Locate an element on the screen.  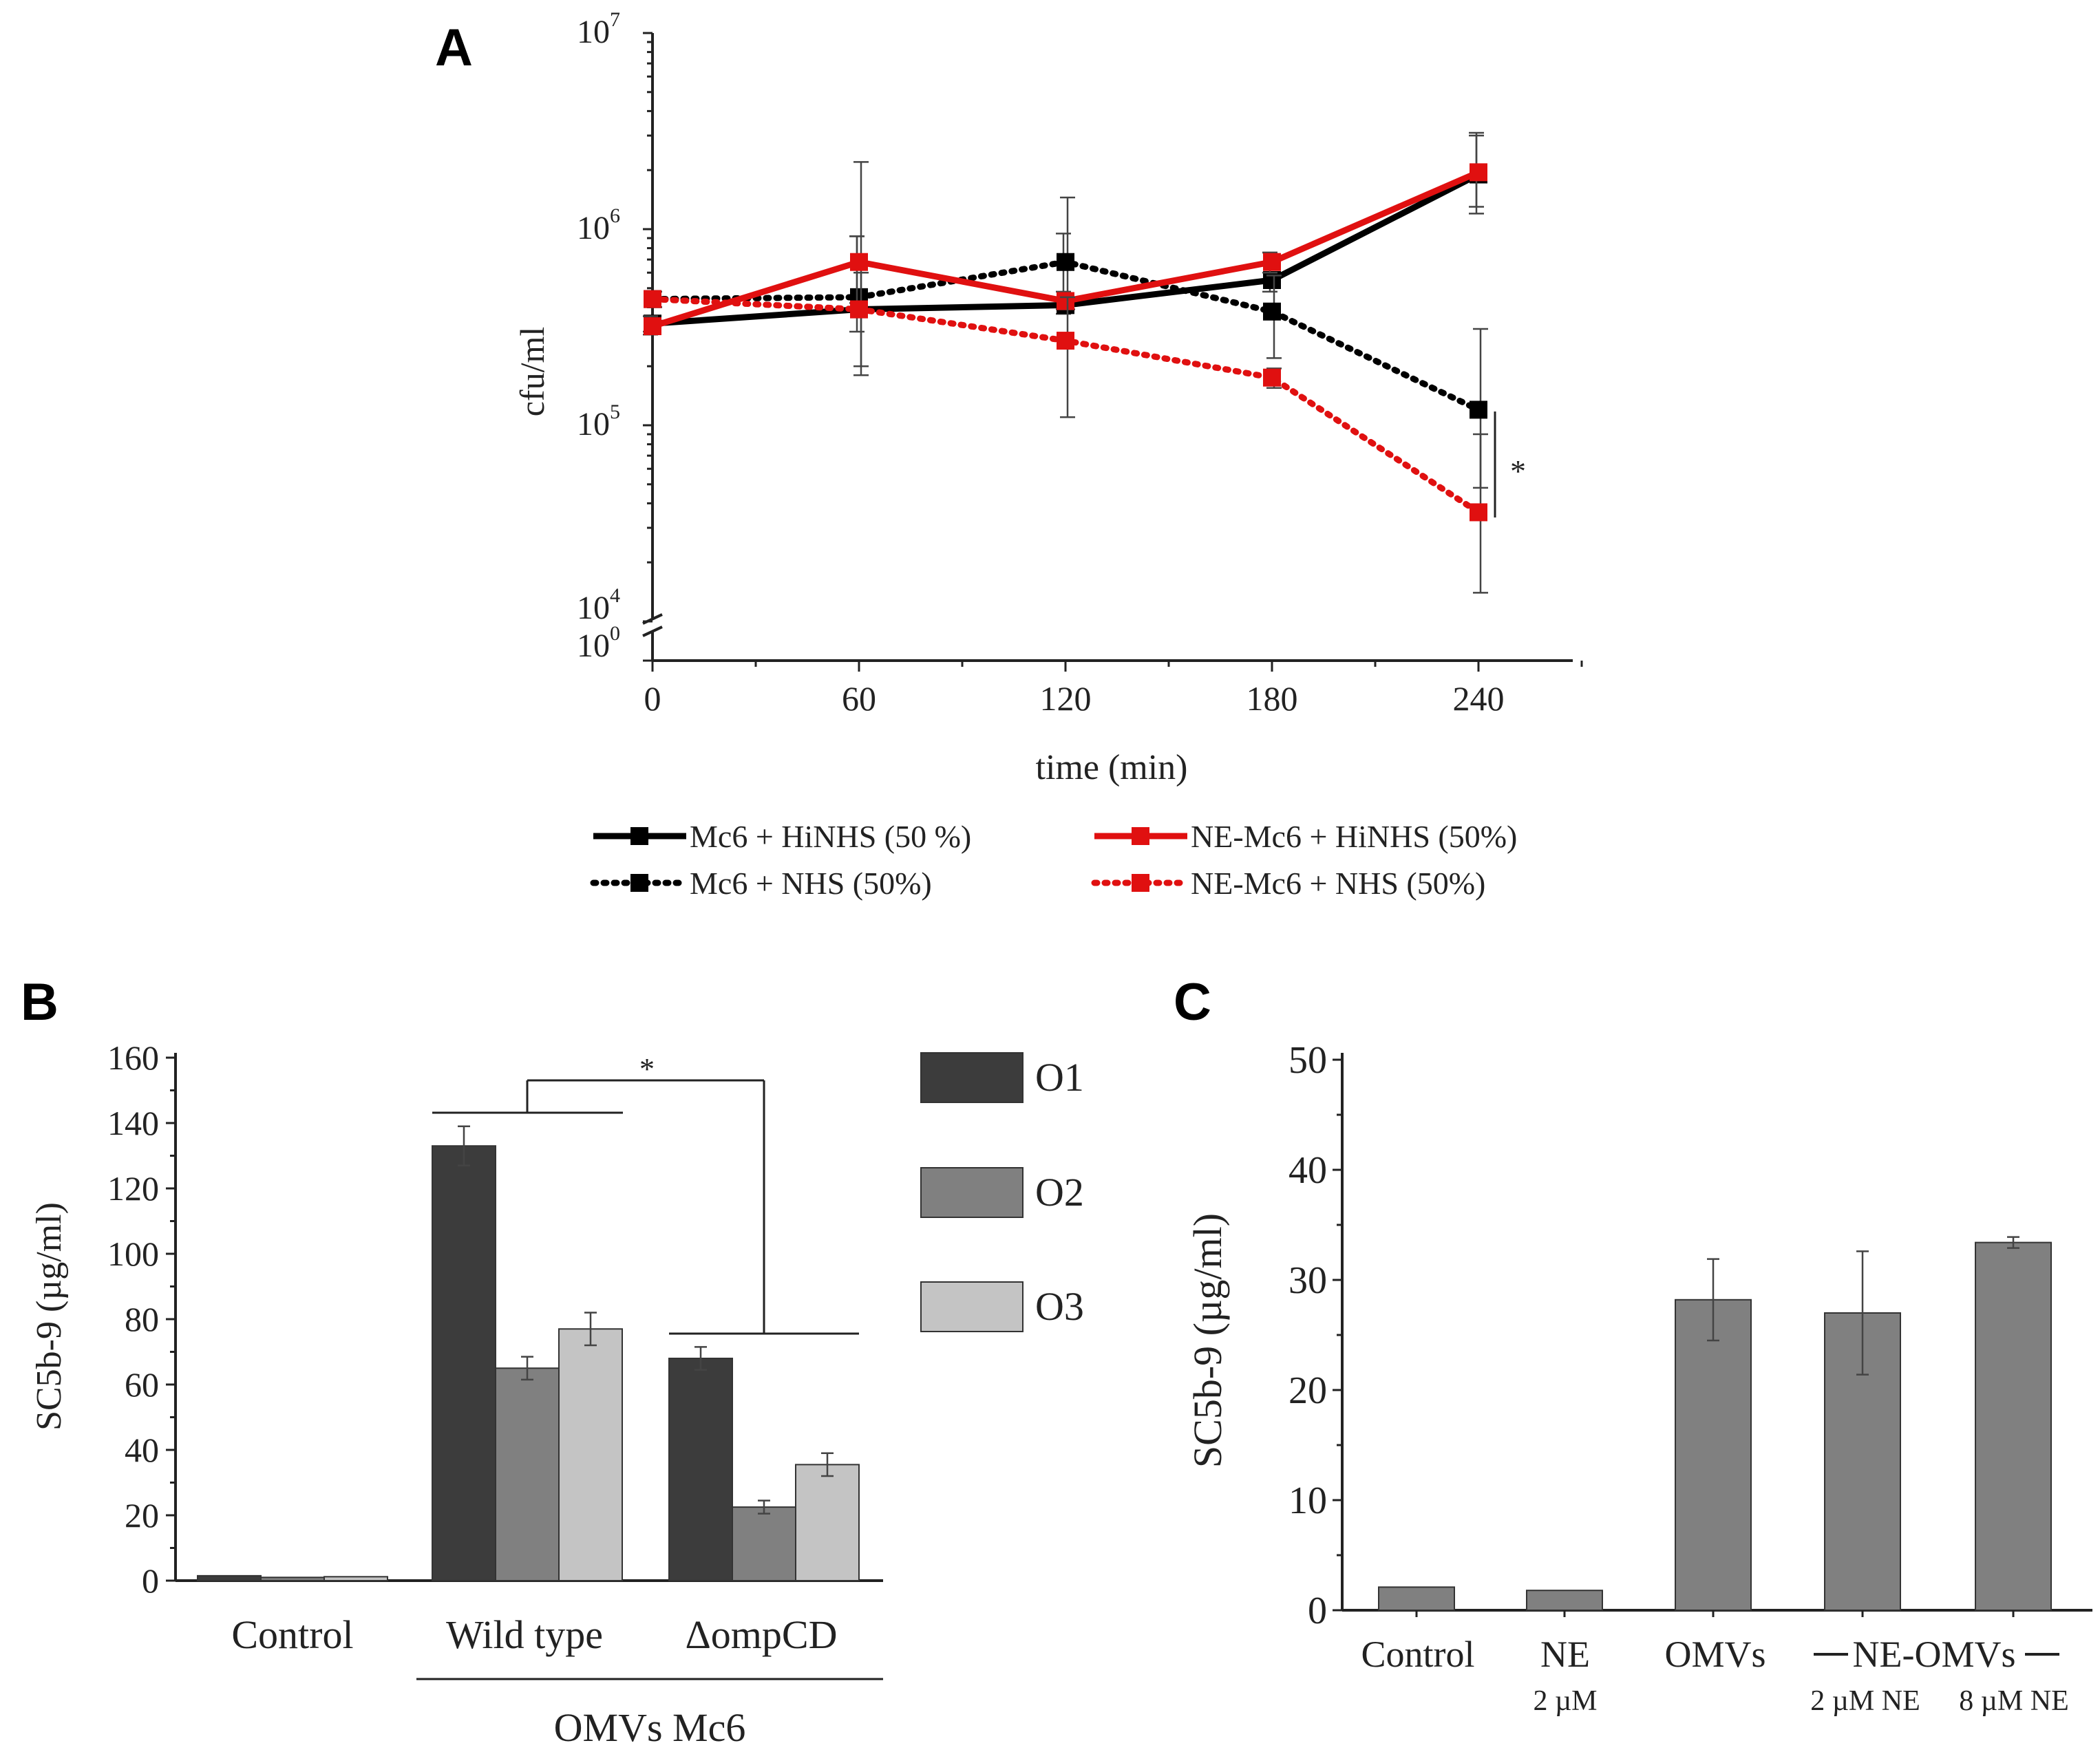
x-tick-label: NE is located at coordinates (1565, 1654).